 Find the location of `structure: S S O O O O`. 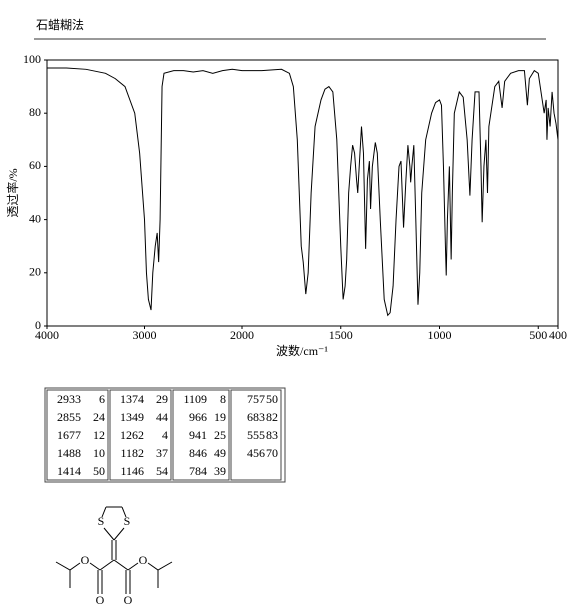

structure: S S O O O O is located at coordinates (114, 556).